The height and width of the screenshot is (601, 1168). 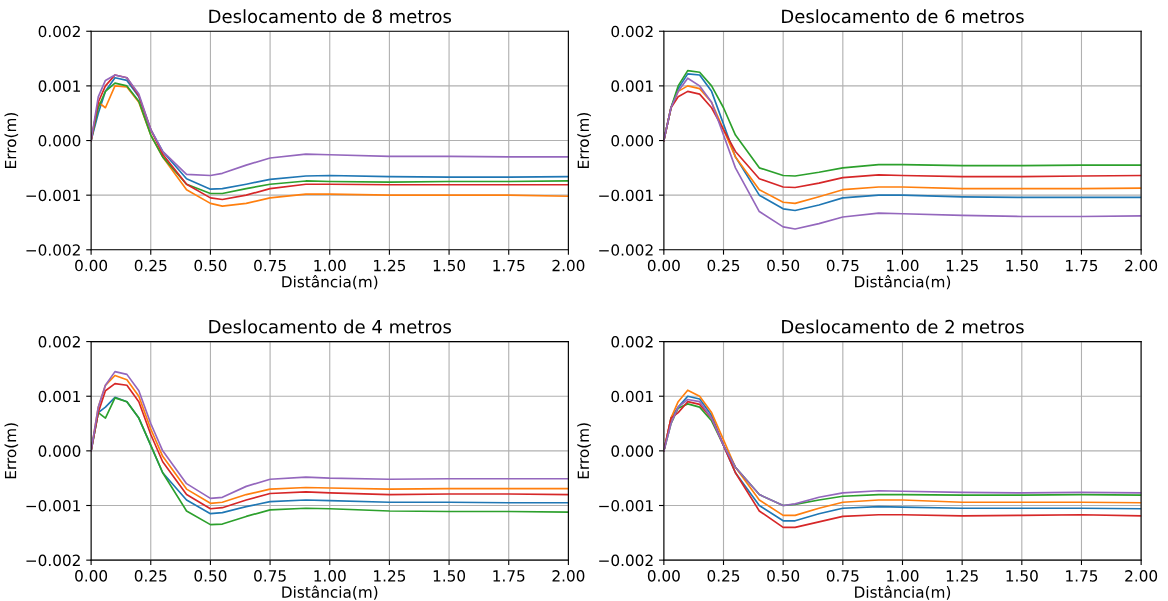 What do you see at coordinates (330, 326) in the screenshot?
I see `chart-title: Deslocamento de 4 metros` at bounding box center [330, 326].